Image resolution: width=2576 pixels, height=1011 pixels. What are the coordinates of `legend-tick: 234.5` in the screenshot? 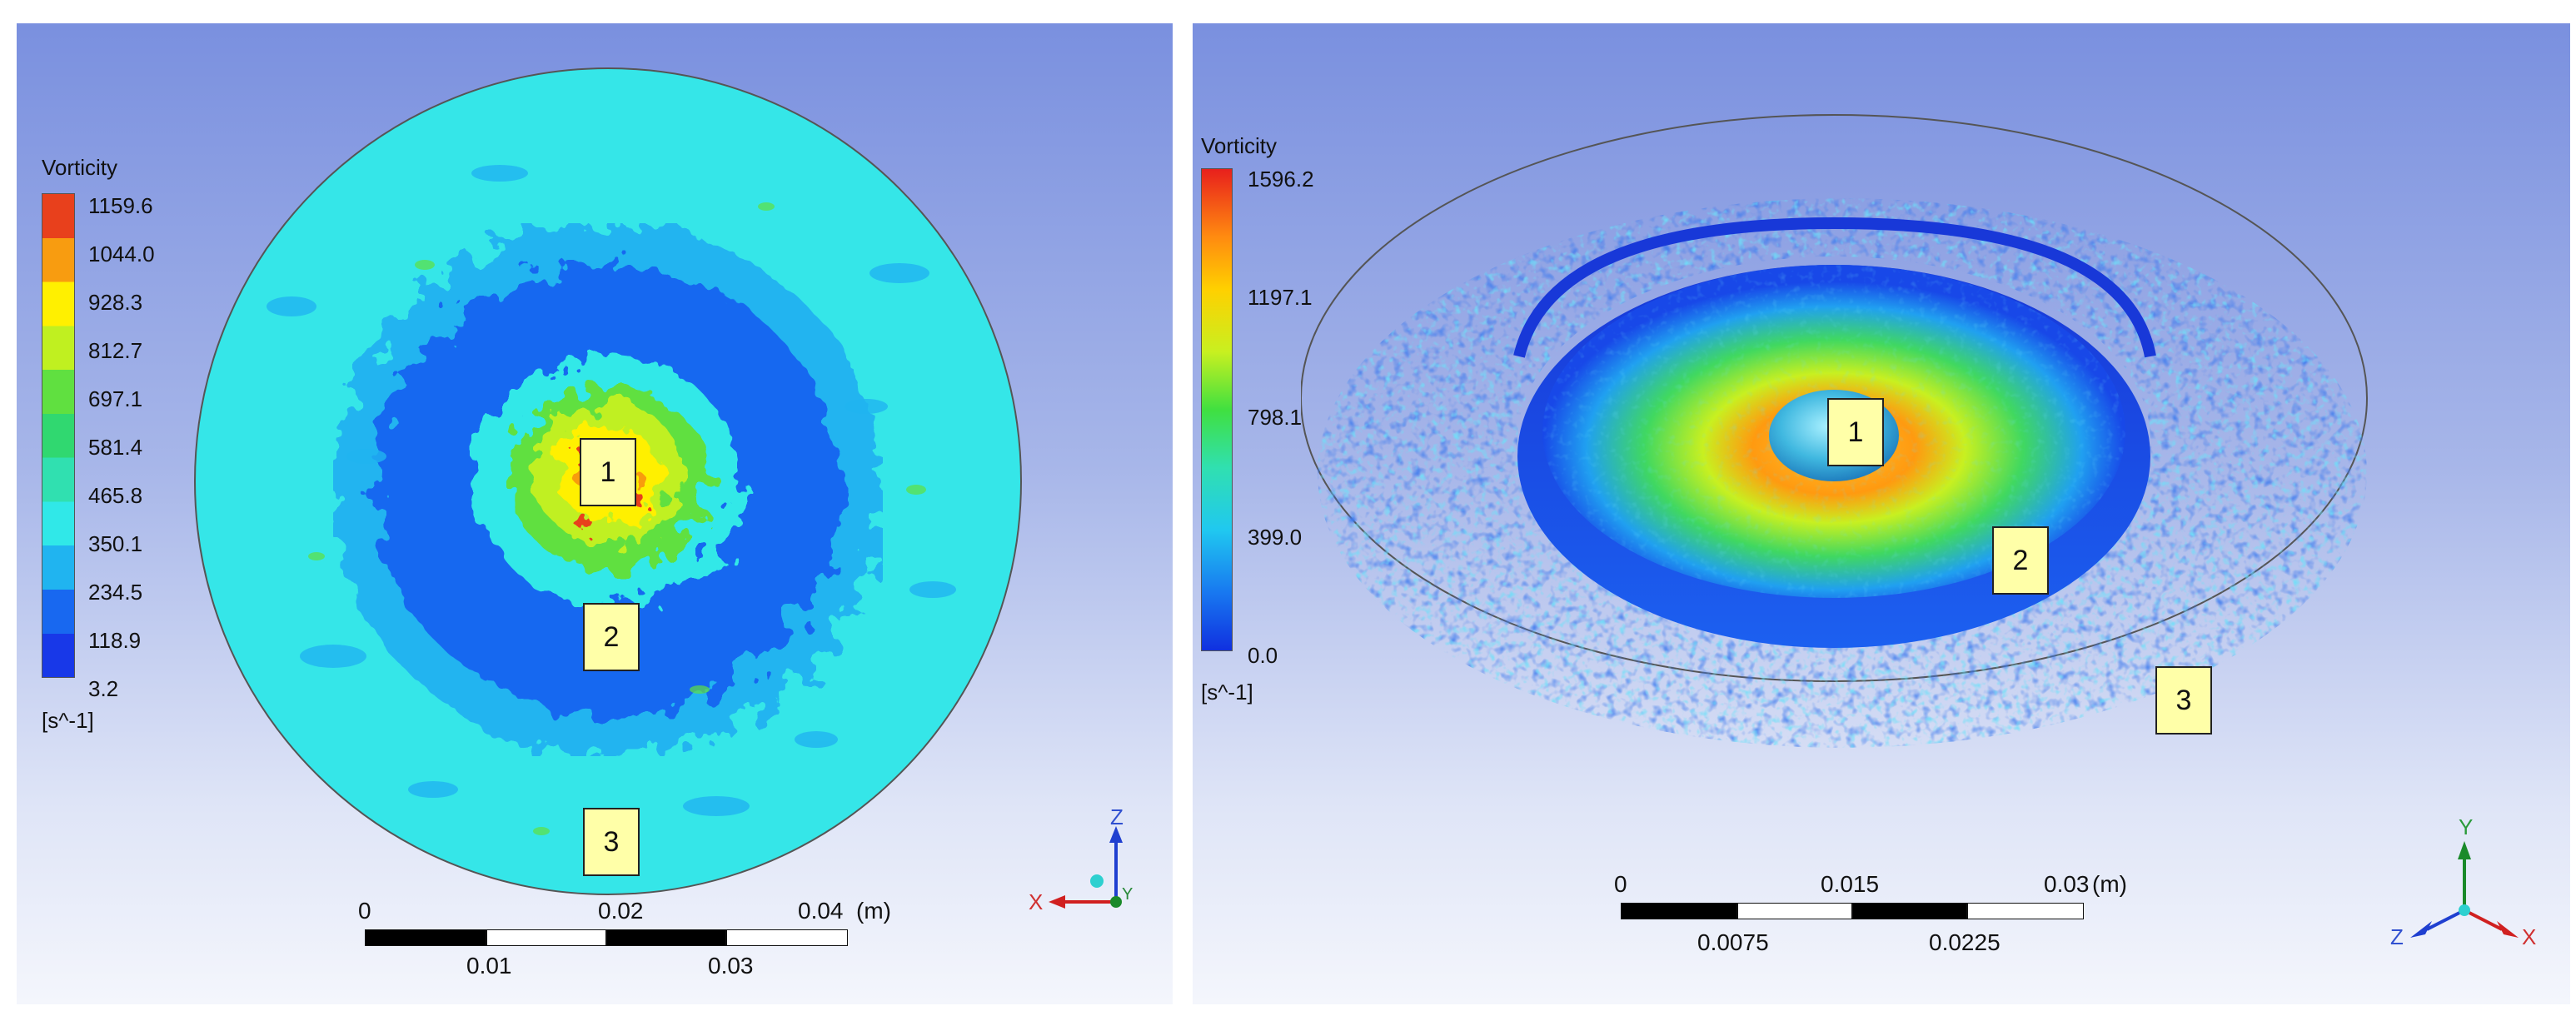 It's located at (115, 592).